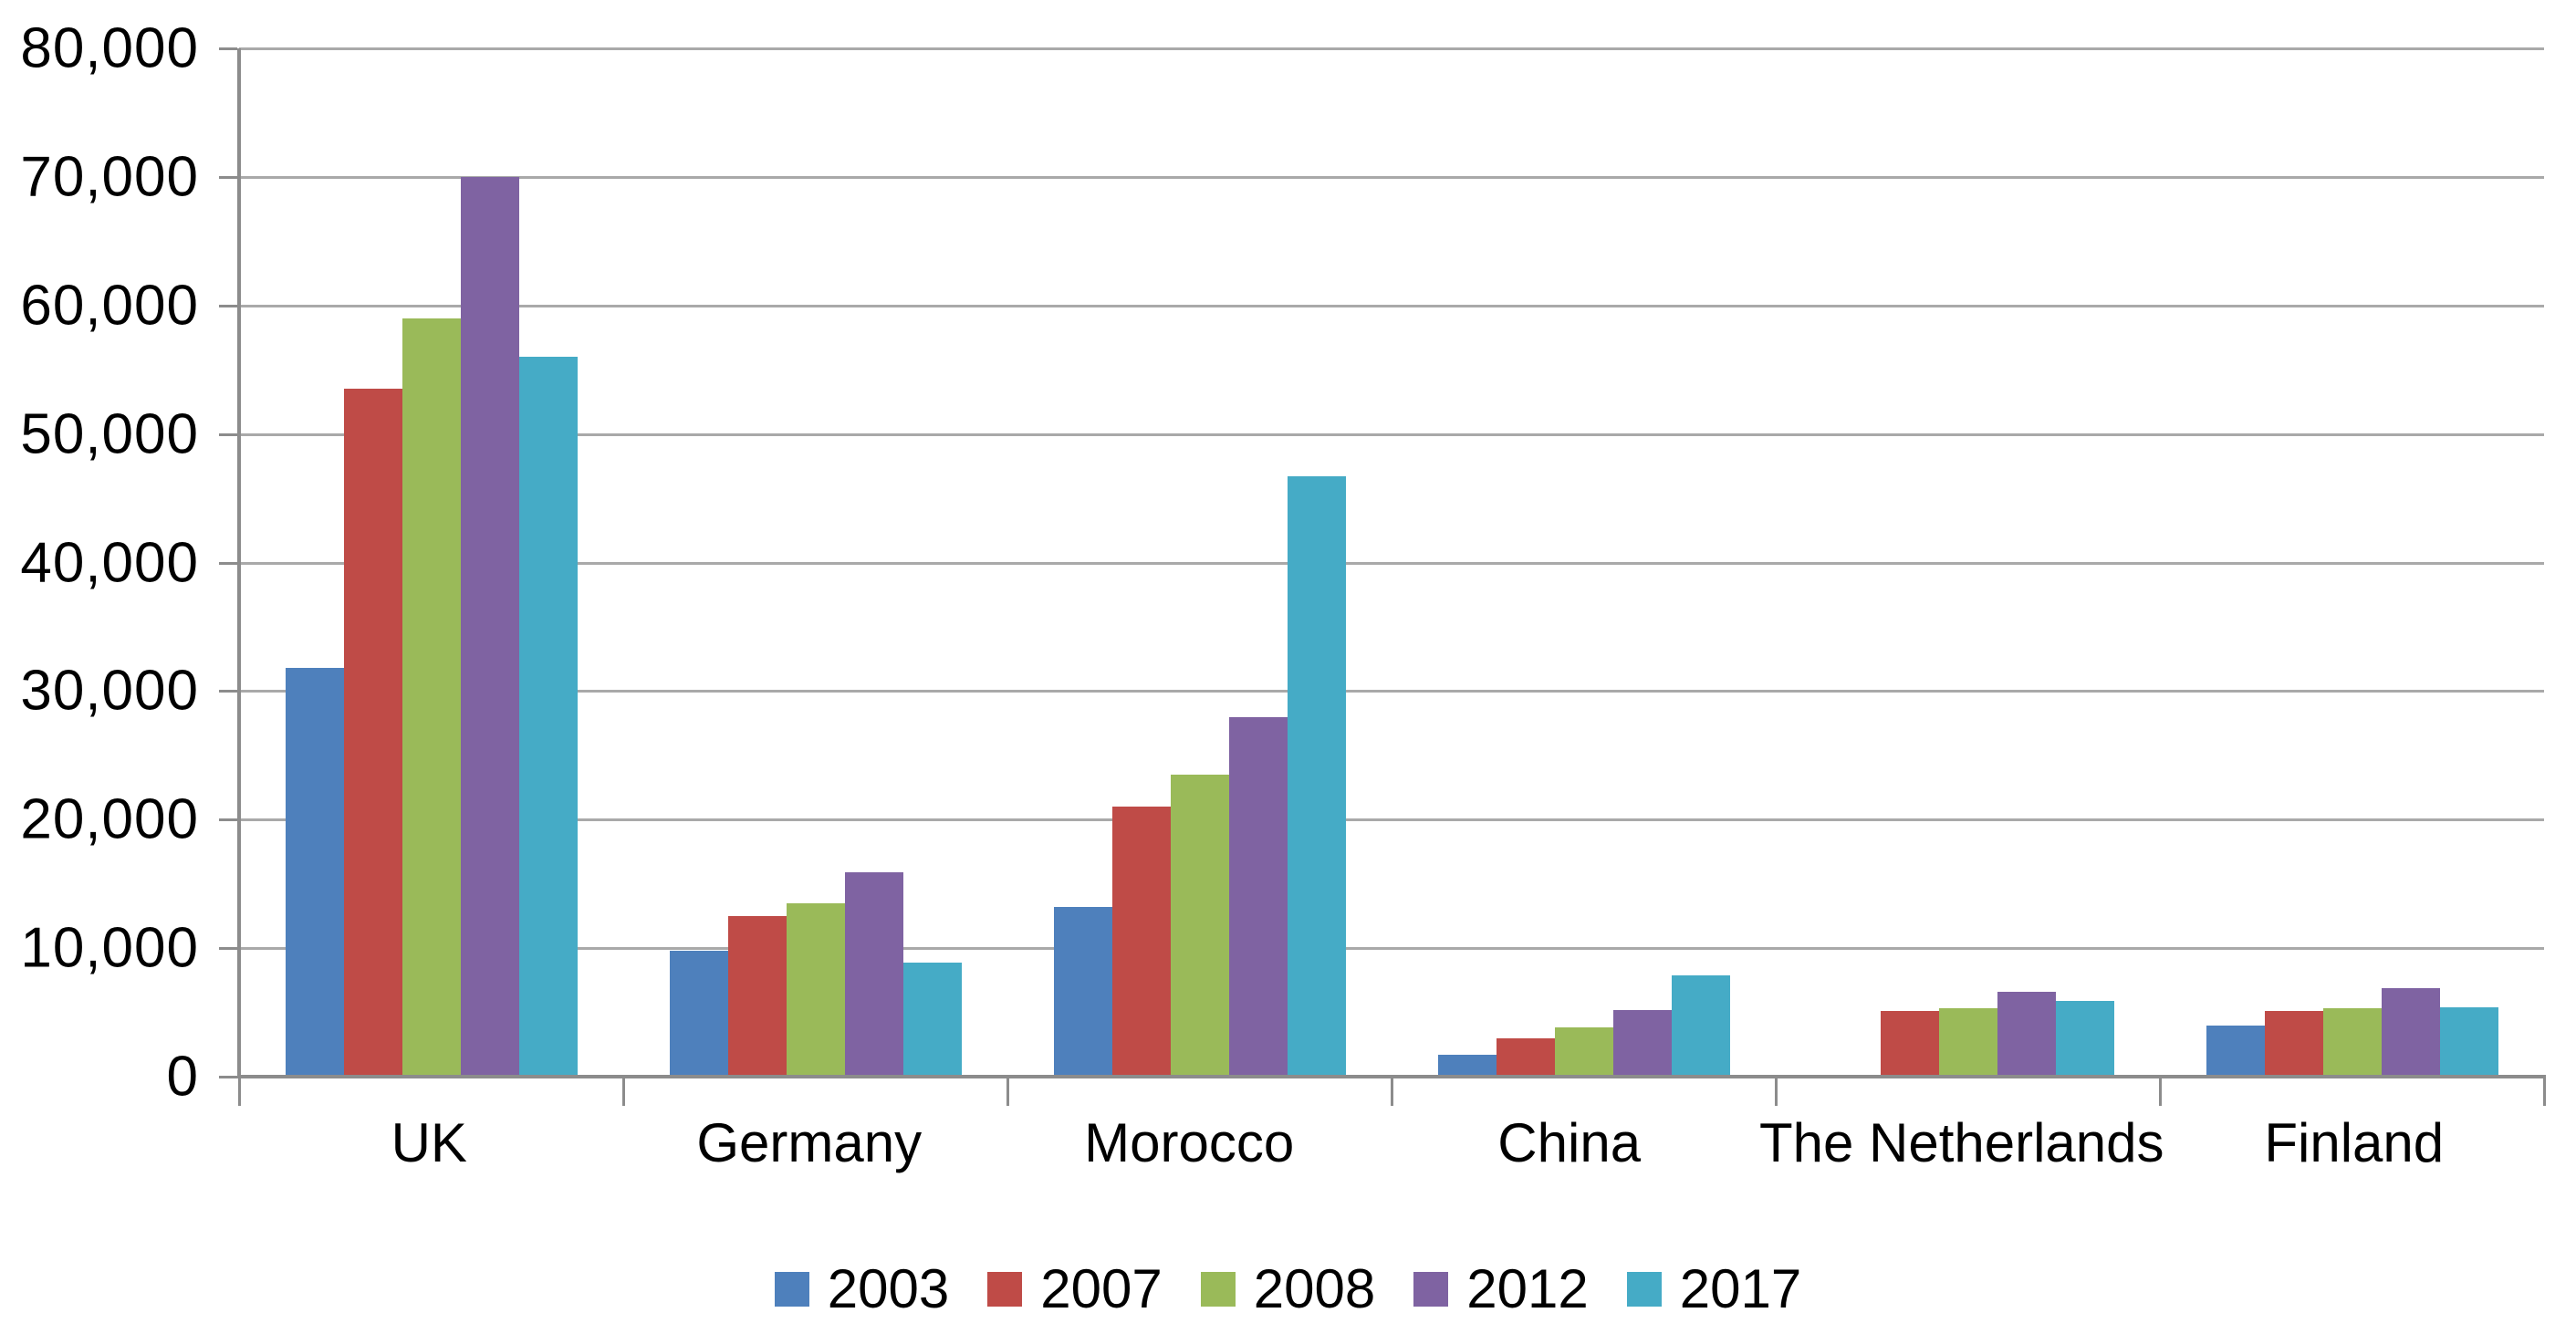 Image resolution: width=2576 pixels, height=1344 pixels. What do you see at coordinates (429, 1142) in the screenshot?
I see `x-axis-label-uk: UK` at bounding box center [429, 1142].